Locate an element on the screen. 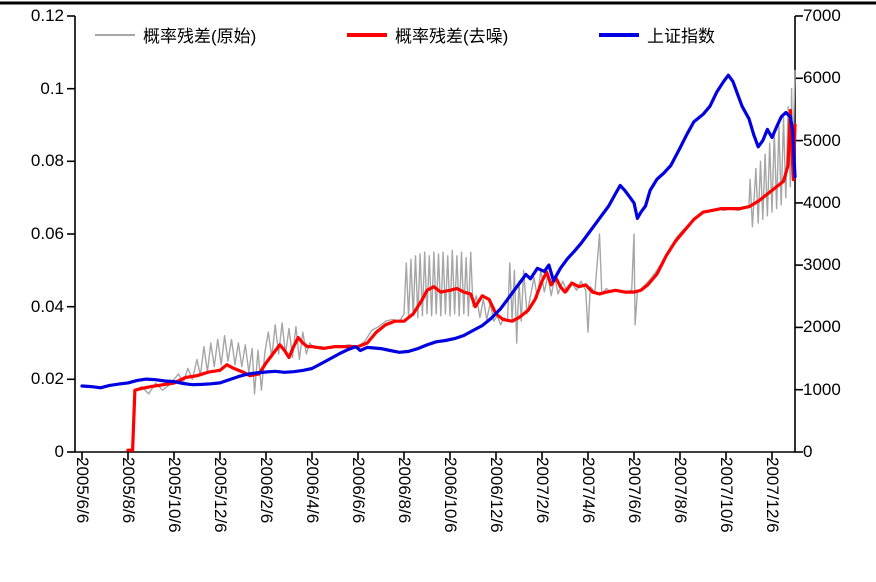 The image size is (876, 582). y-axis-label-left: 0.06 is located at coordinates (47, 233).